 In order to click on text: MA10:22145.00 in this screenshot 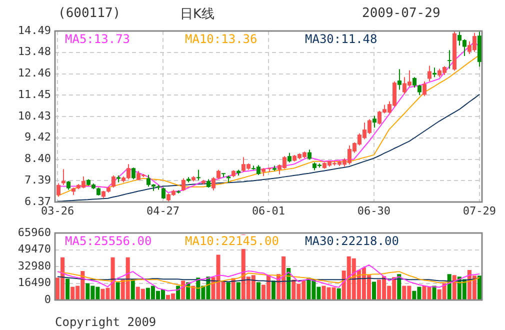, I will do `click(232, 241)`.